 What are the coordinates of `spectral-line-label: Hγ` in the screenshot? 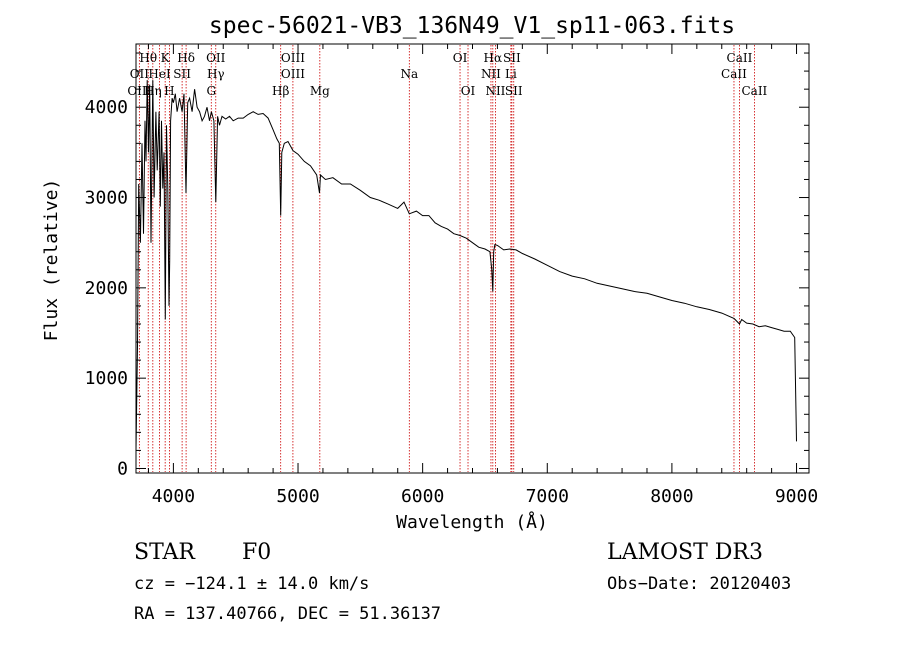 It's located at (216, 74).